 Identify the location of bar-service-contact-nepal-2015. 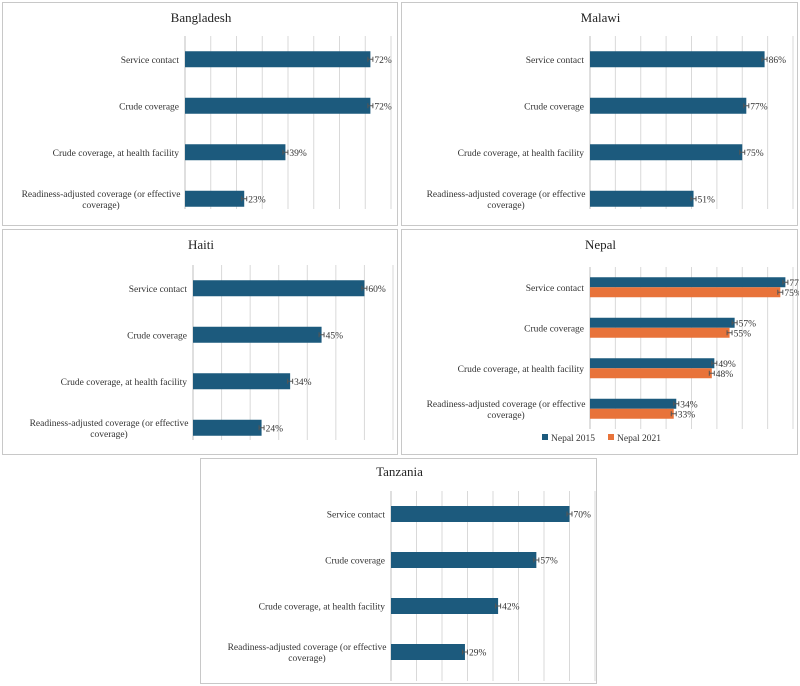
(688, 282).